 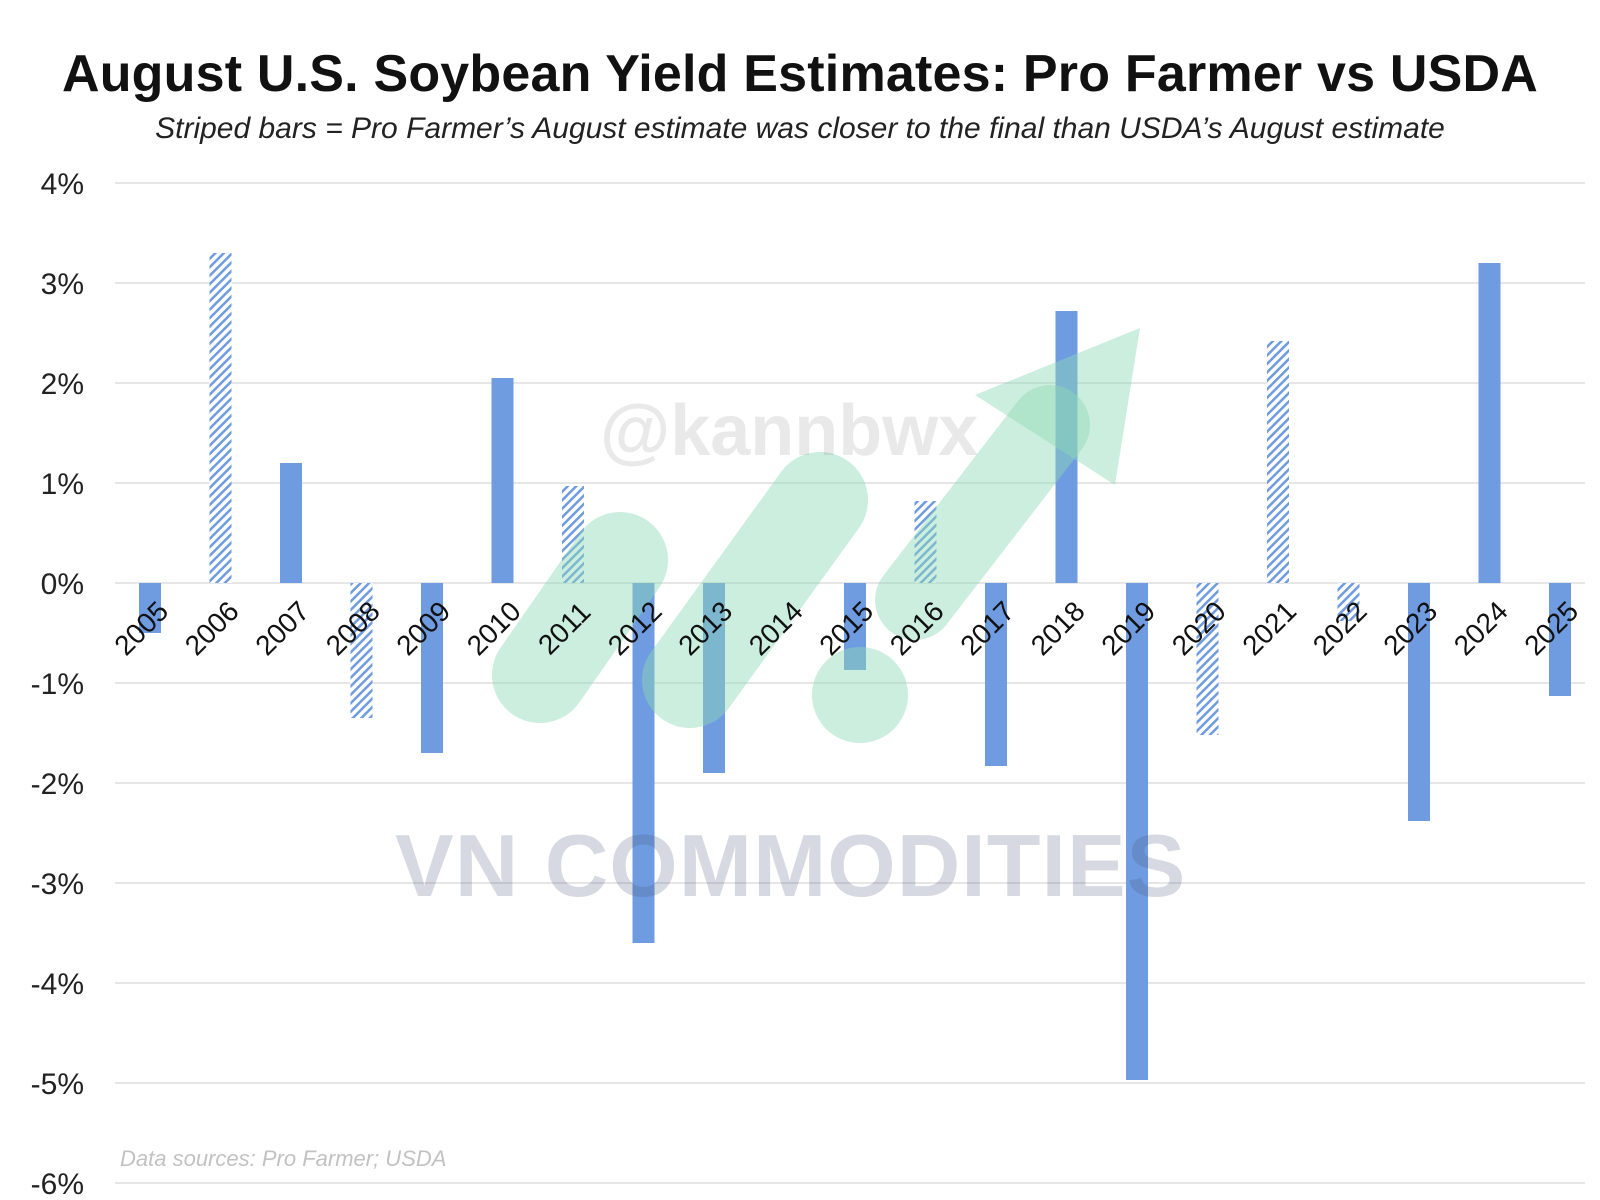 I want to click on y-tick-label: -4%, so click(x=57, y=984).